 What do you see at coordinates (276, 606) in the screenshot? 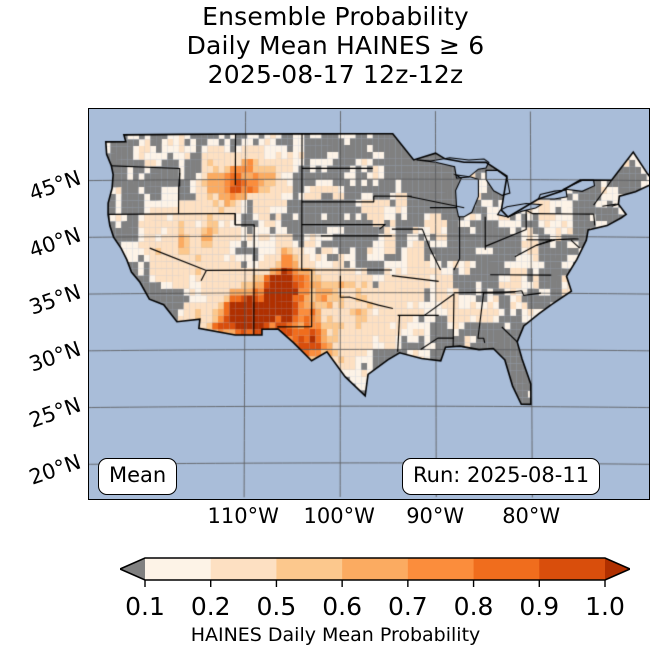
I see `colorbar-tick-0p5: 0.5` at bounding box center [276, 606].